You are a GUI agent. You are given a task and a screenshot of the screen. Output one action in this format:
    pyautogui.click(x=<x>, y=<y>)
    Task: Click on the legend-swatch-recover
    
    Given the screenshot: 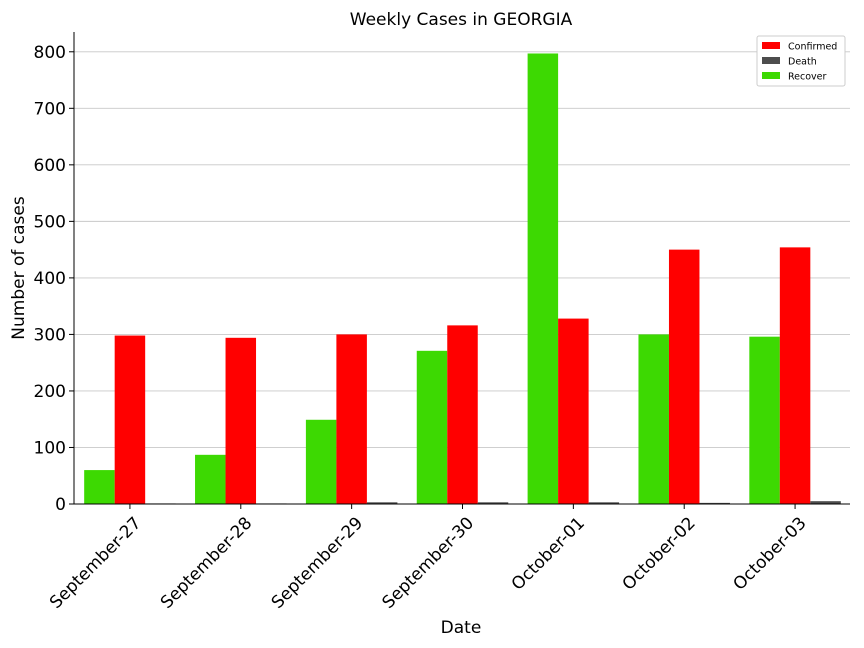 What is the action you would take?
    pyautogui.click(x=771, y=75)
    